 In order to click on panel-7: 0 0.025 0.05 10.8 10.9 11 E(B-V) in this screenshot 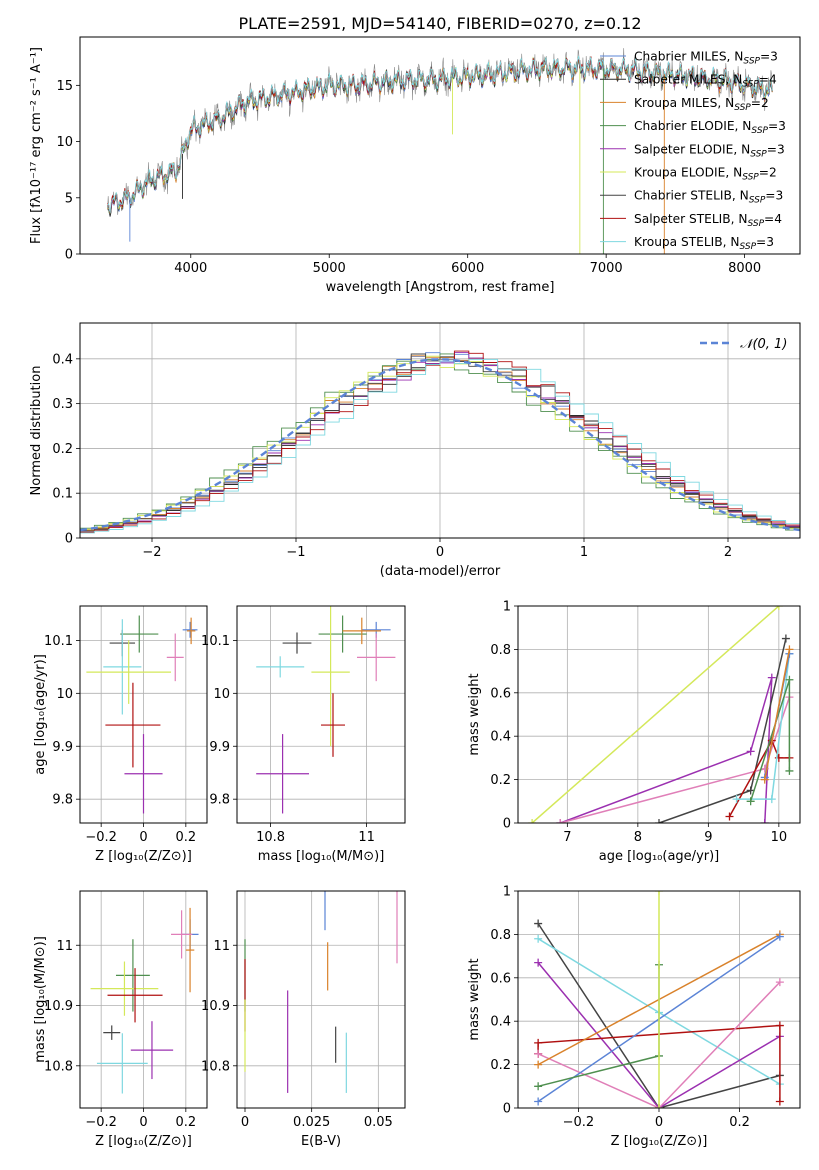, I will do `click(303, 1019)`.